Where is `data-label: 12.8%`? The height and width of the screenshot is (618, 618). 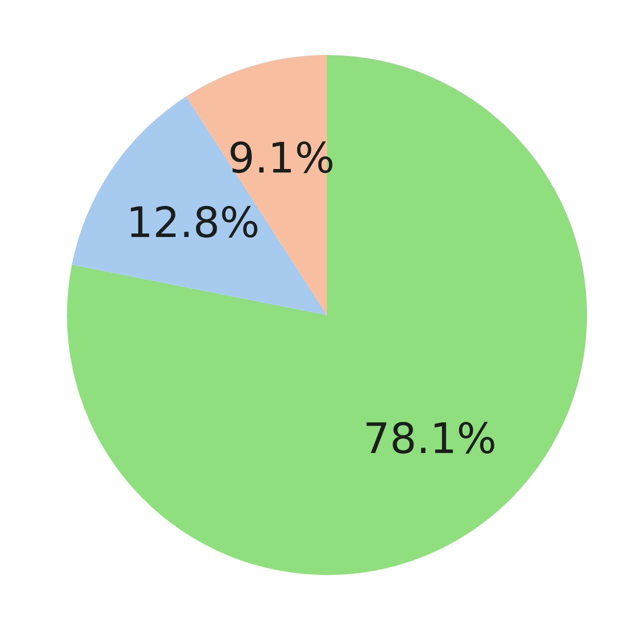 data-label: 12.8% is located at coordinates (193, 222).